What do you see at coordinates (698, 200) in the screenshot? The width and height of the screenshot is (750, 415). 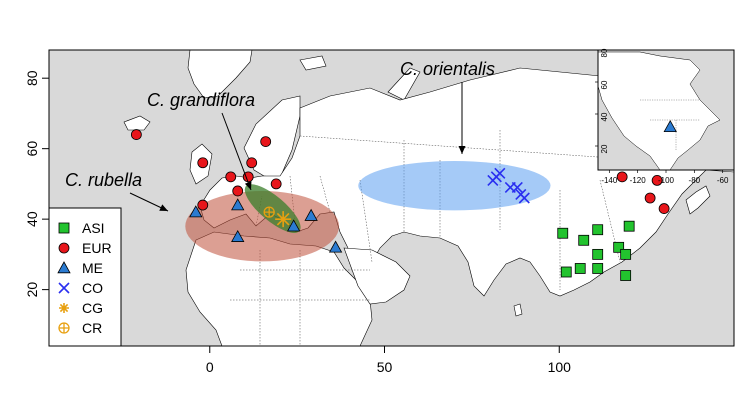 I see `japan-land` at bounding box center [698, 200].